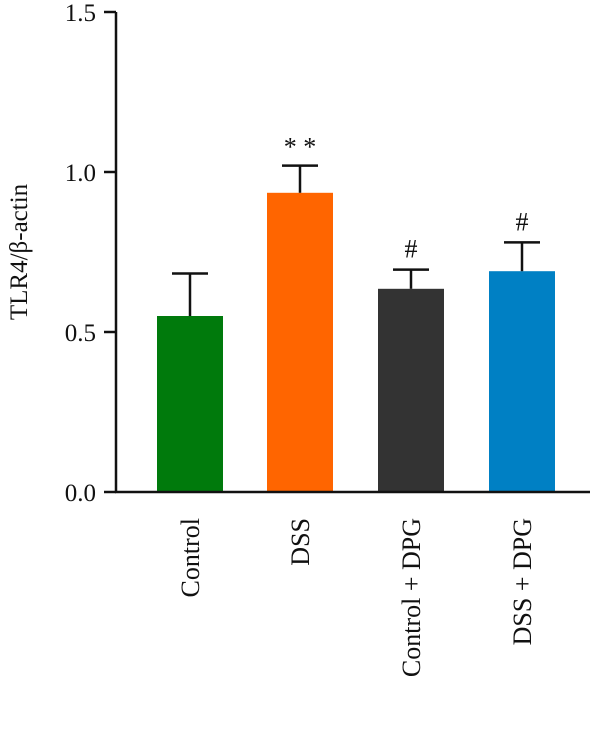  I want to click on bar-control, so click(190, 404).